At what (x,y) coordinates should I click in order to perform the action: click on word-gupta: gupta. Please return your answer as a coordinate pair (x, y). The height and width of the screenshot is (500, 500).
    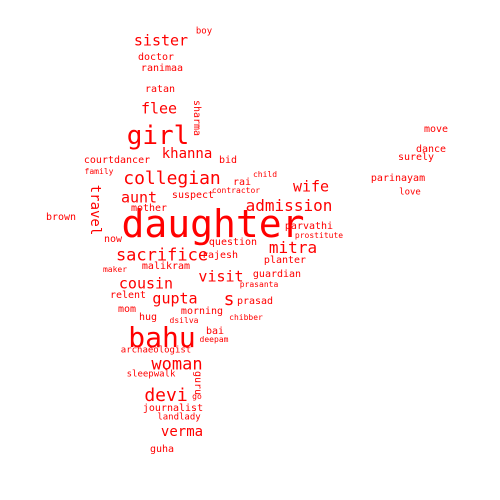
    Looking at the image, I should click on (175, 298).